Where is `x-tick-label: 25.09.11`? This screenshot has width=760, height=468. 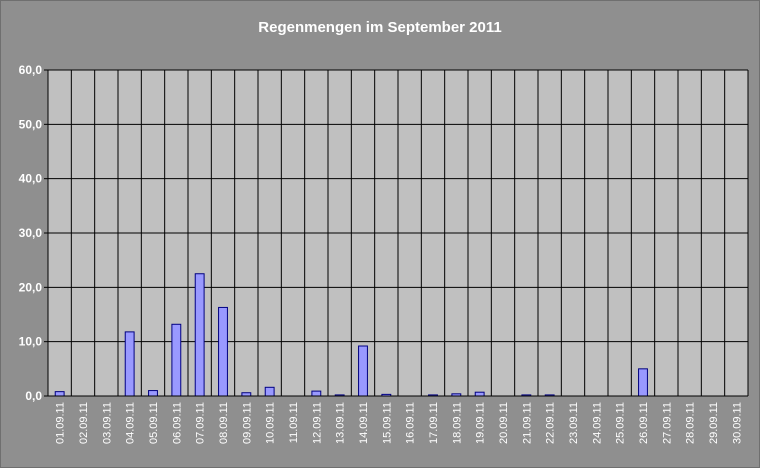 x-tick-label: 25.09.11 is located at coordinates (621, 423).